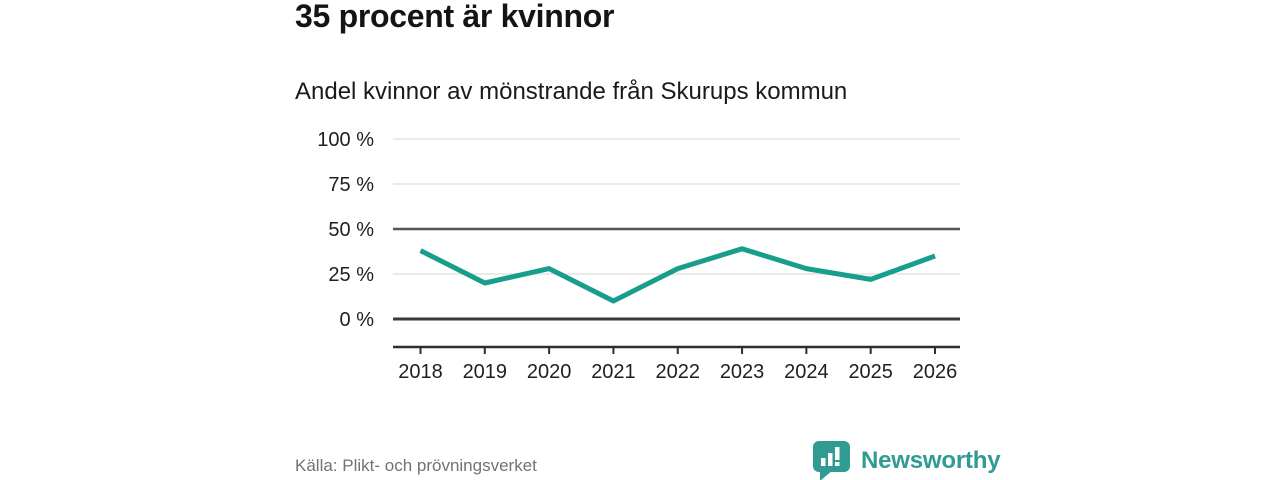 The width and height of the screenshot is (1280, 480). What do you see at coordinates (351, 275) in the screenshot?
I see `y-tick-label: 25 %` at bounding box center [351, 275].